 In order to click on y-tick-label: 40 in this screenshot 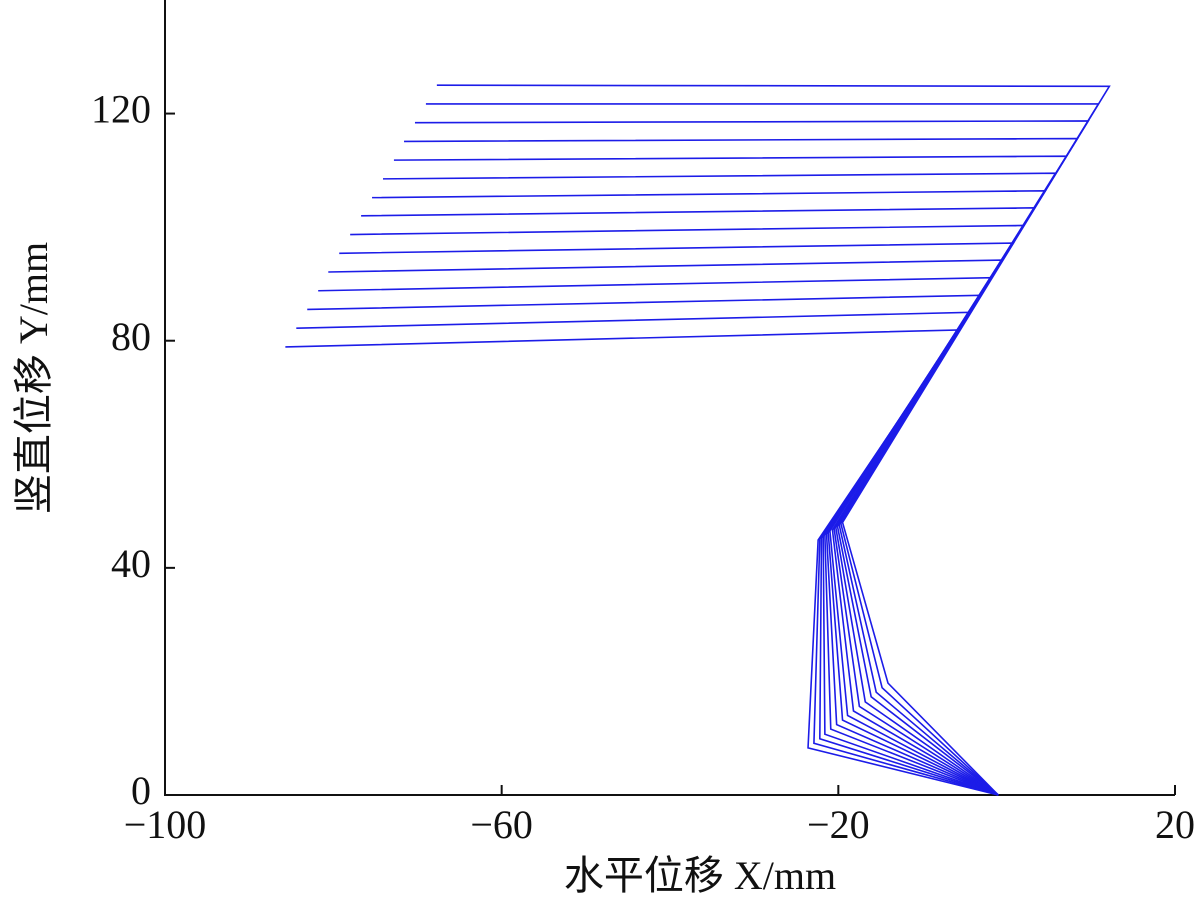, I will do `click(131, 563)`.